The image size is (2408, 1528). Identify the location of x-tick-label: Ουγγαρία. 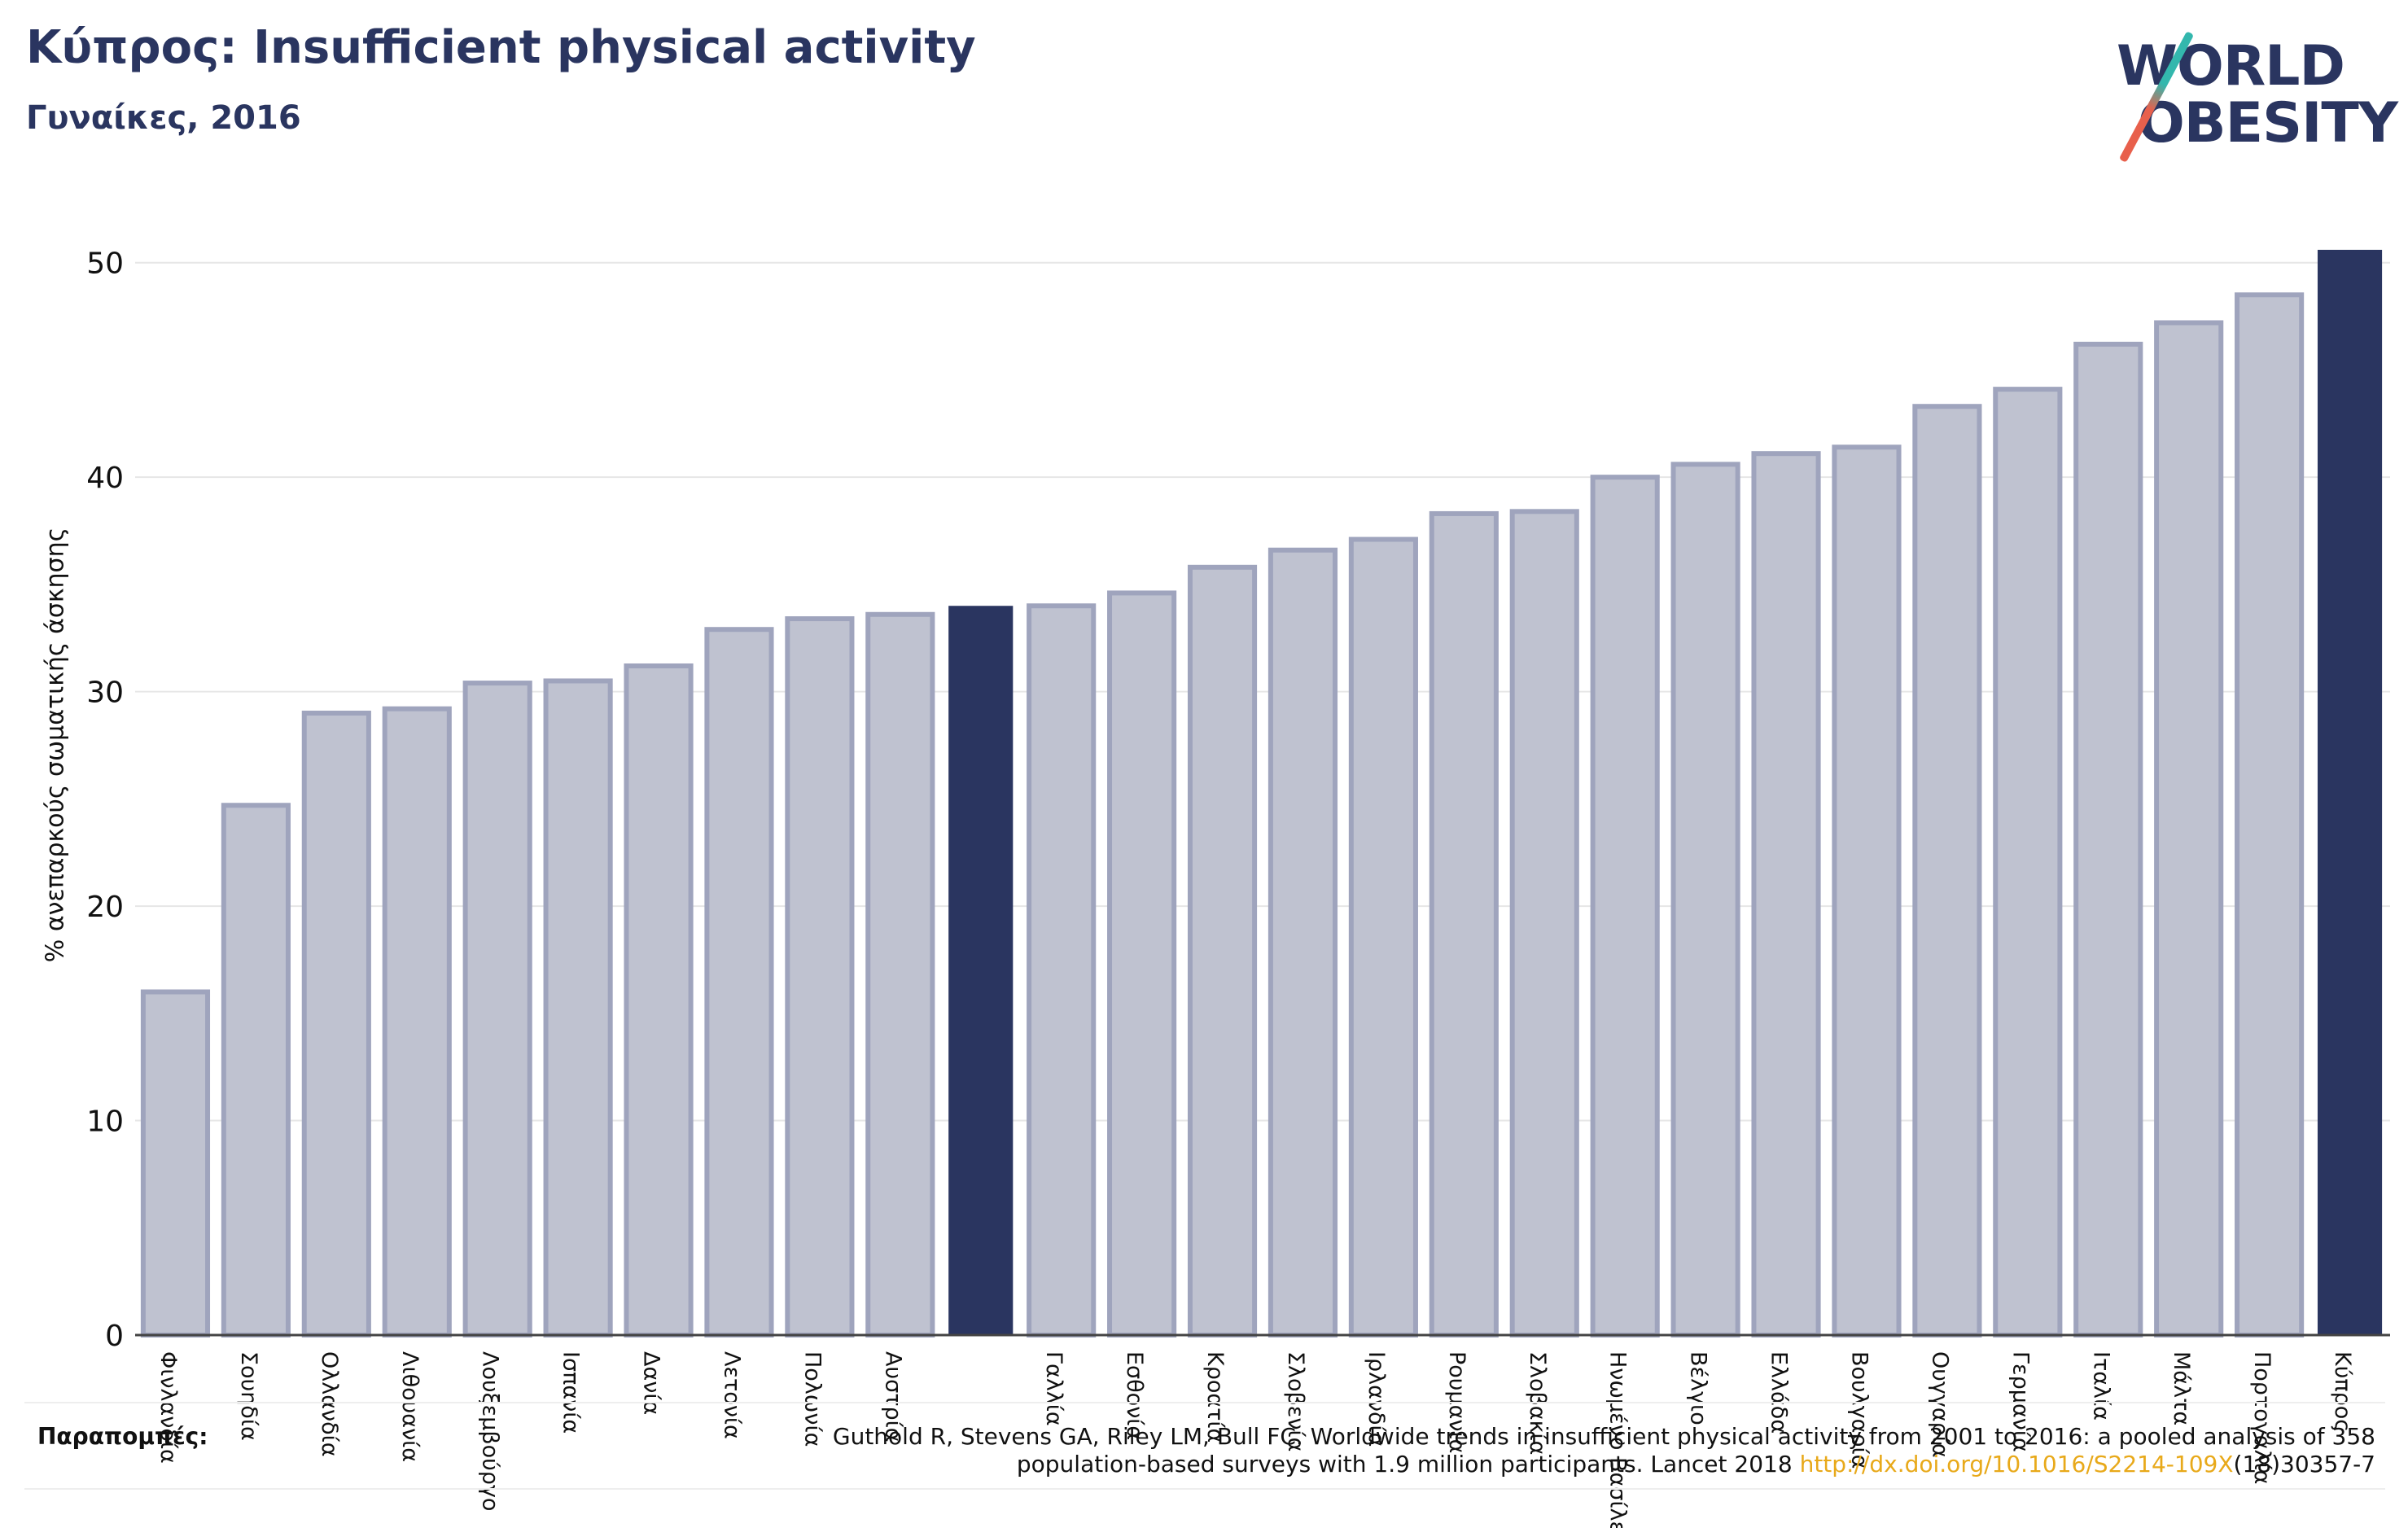
(1940, 1405).